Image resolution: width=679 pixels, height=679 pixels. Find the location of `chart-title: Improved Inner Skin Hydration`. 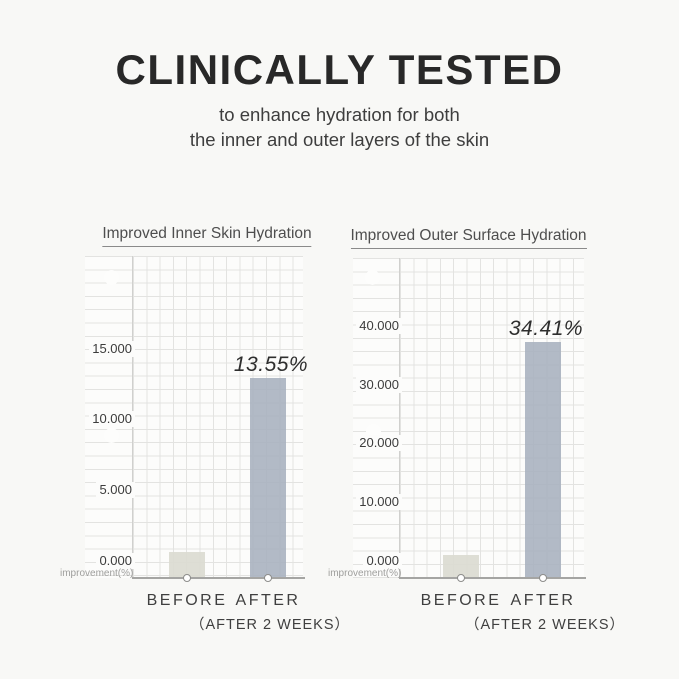

chart-title: Improved Inner Skin Hydration is located at coordinates (207, 236).